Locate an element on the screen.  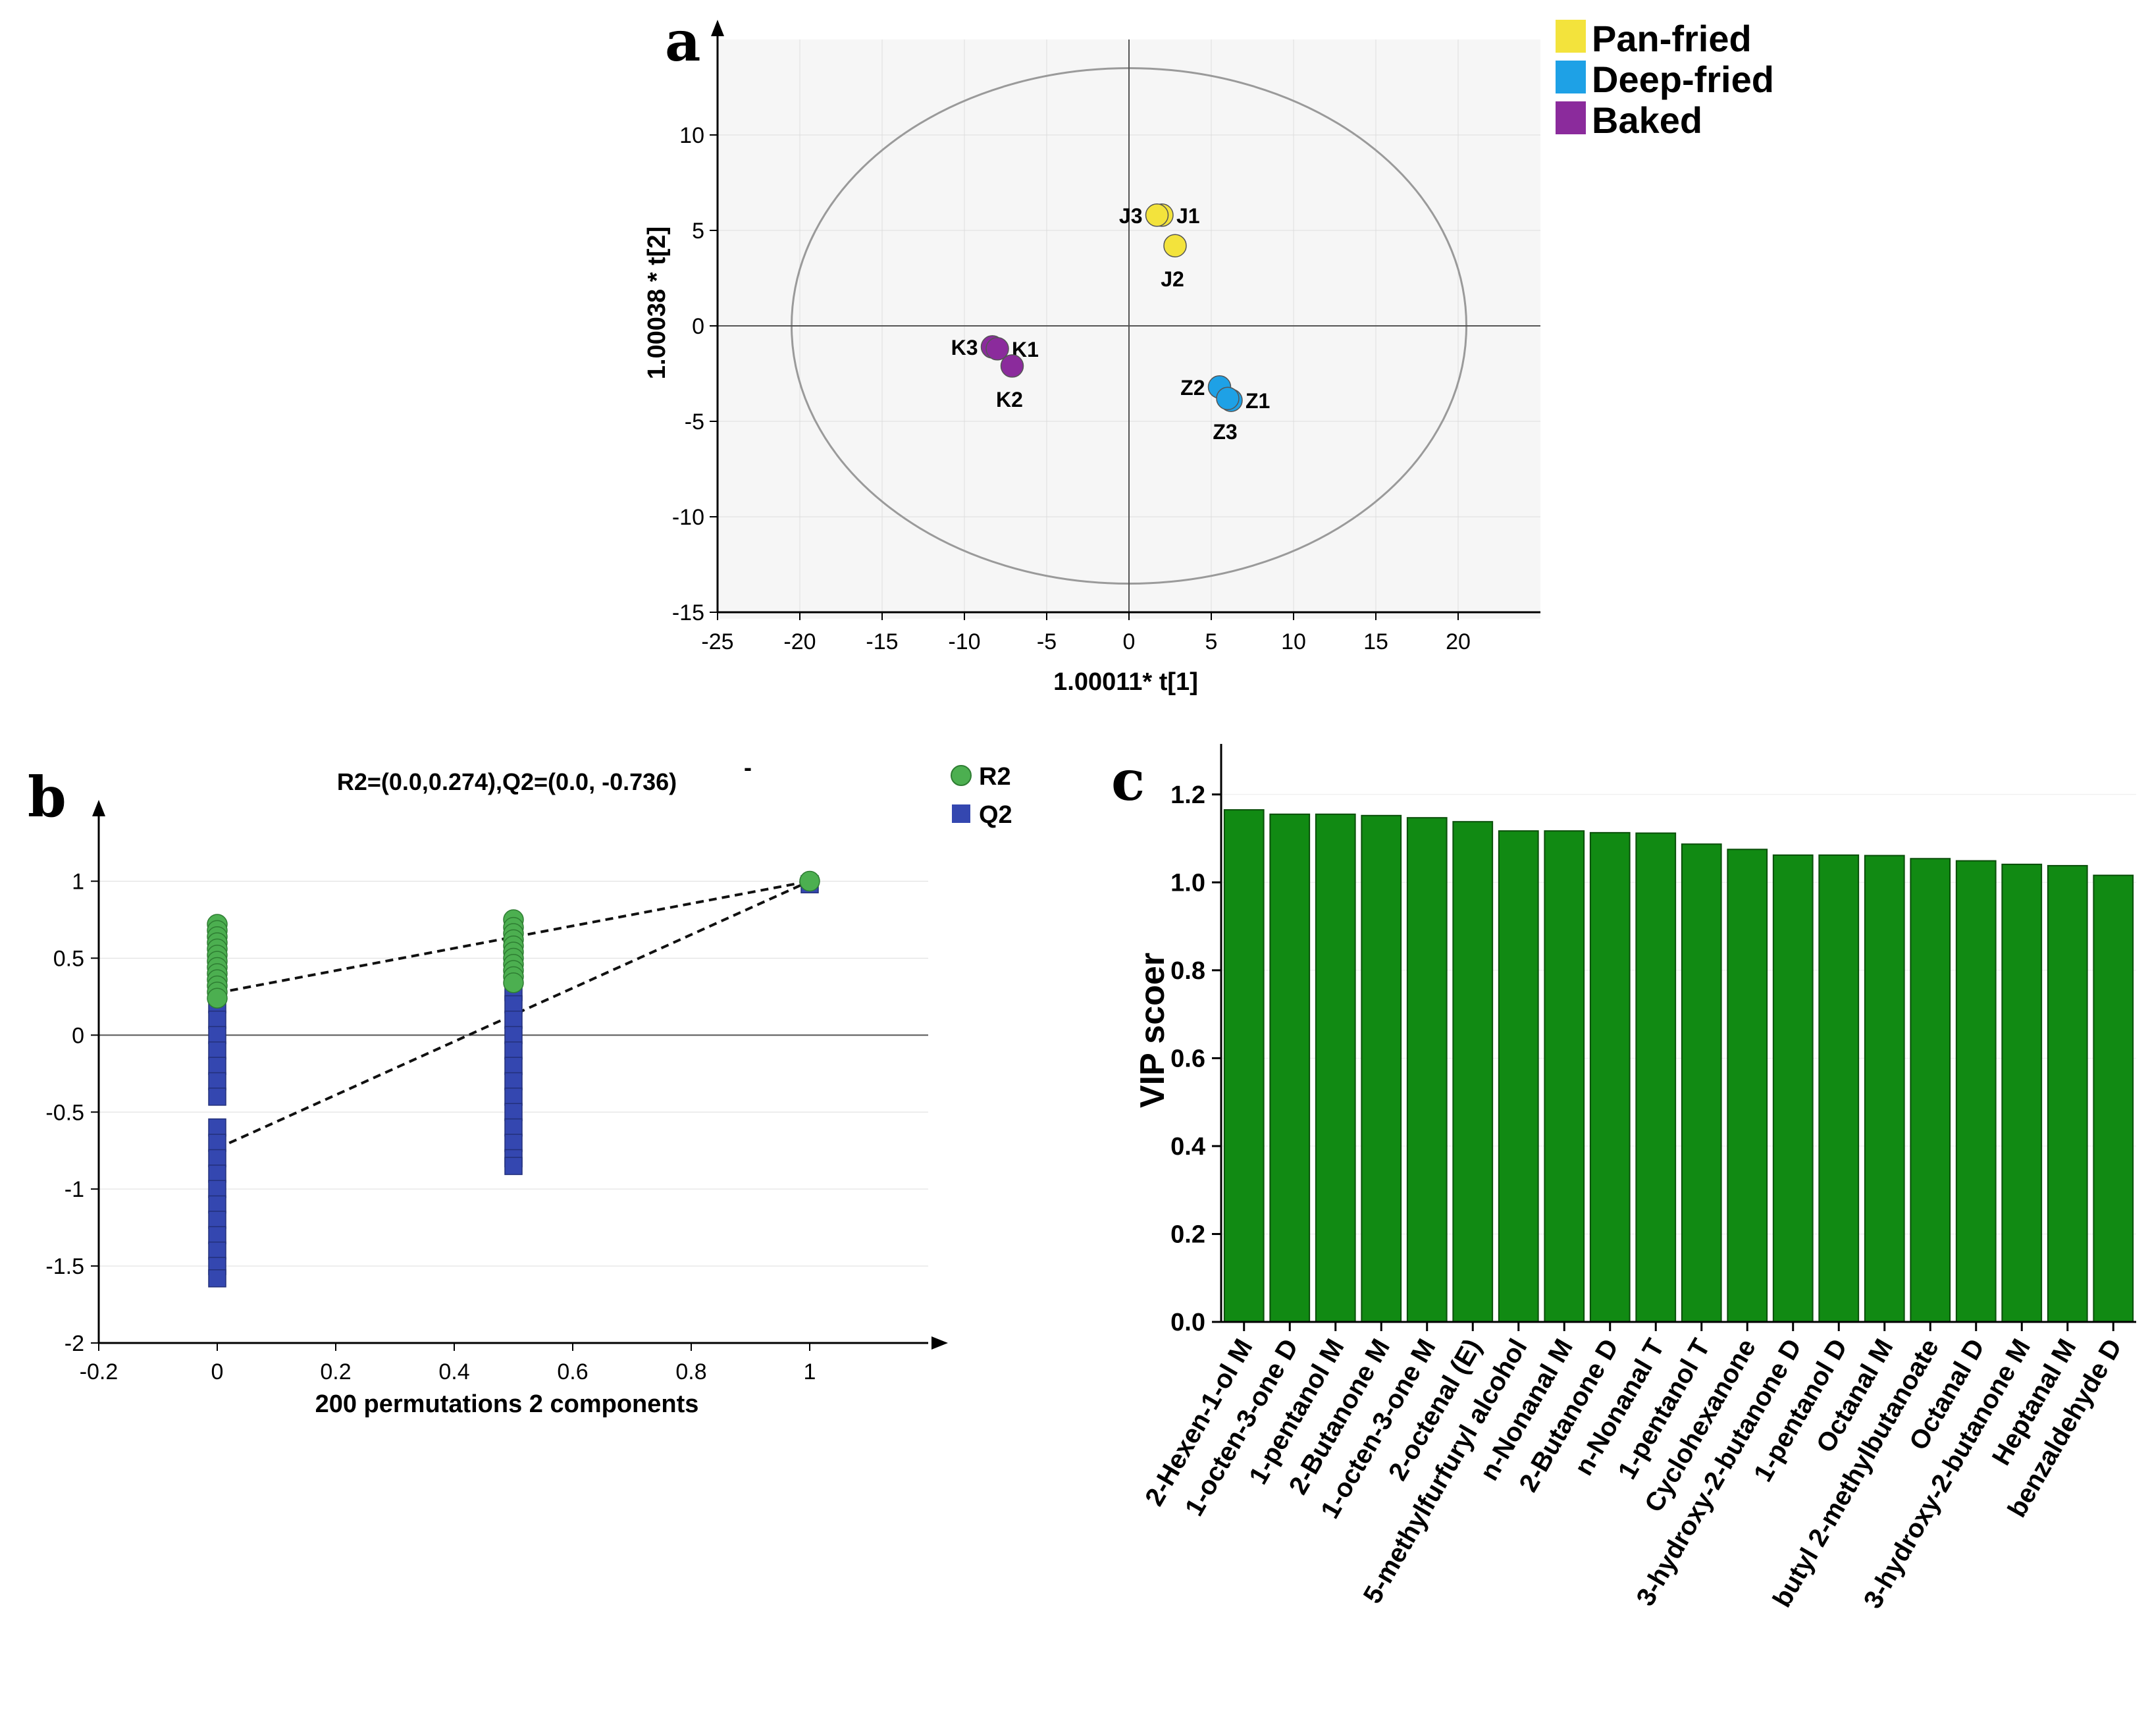
panel-b-points is located at coordinates (514, 1079).